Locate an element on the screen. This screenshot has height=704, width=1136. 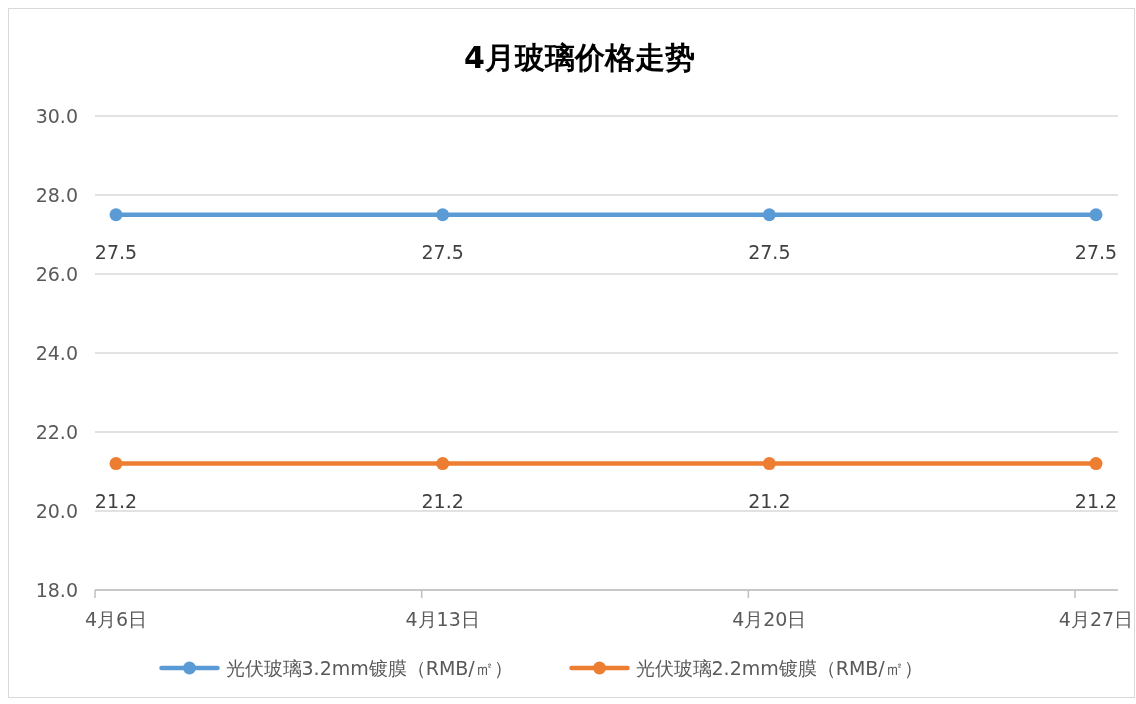
x-tick-label: 4月13日 is located at coordinates (442, 619).